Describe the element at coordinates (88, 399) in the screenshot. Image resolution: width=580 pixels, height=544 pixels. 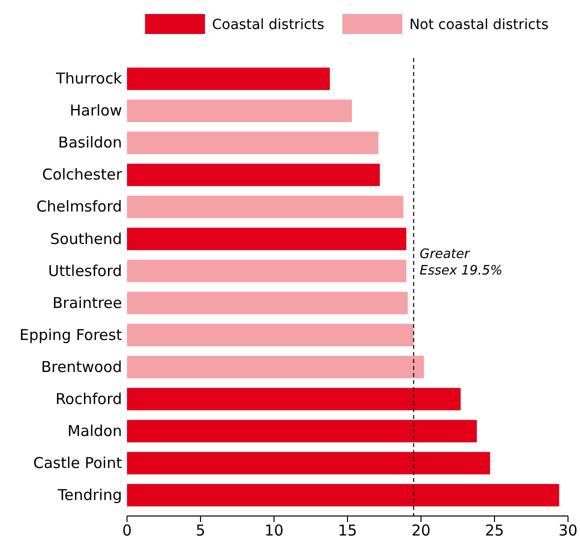
I see `y-tick-label: Rochford` at that location.